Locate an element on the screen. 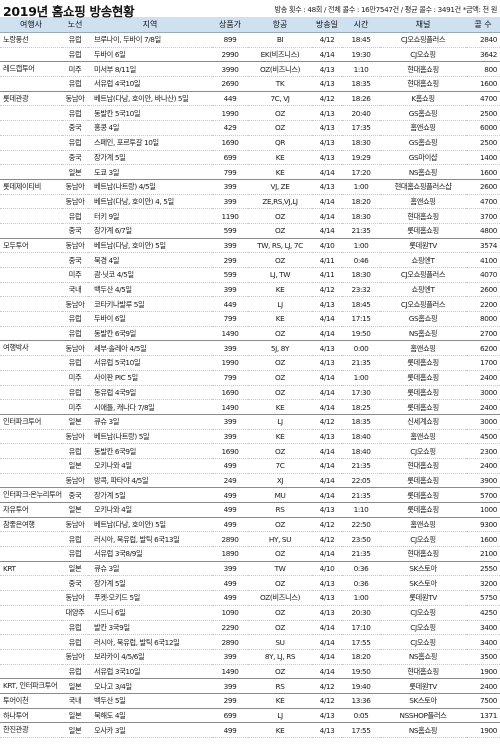  region-cell: 베트남(나트랑) 5일 is located at coordinates (150, 437).